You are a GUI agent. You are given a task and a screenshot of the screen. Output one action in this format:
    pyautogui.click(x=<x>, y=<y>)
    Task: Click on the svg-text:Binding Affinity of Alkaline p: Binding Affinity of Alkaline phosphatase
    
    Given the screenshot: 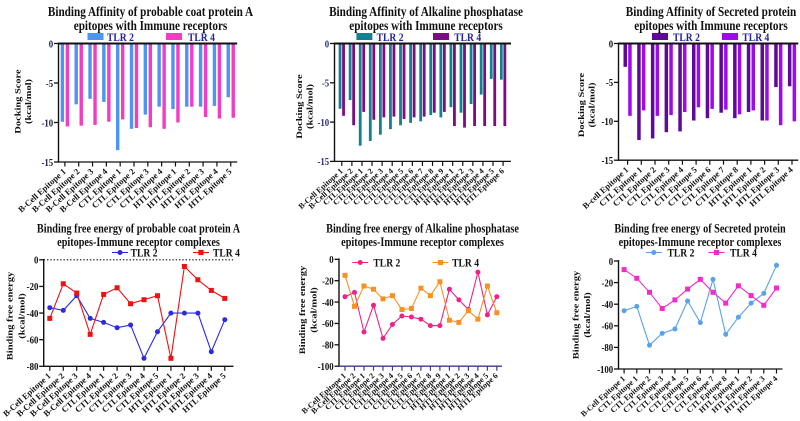 What is the action you would take?
    pyautogui.click(x=426, y=11)
    